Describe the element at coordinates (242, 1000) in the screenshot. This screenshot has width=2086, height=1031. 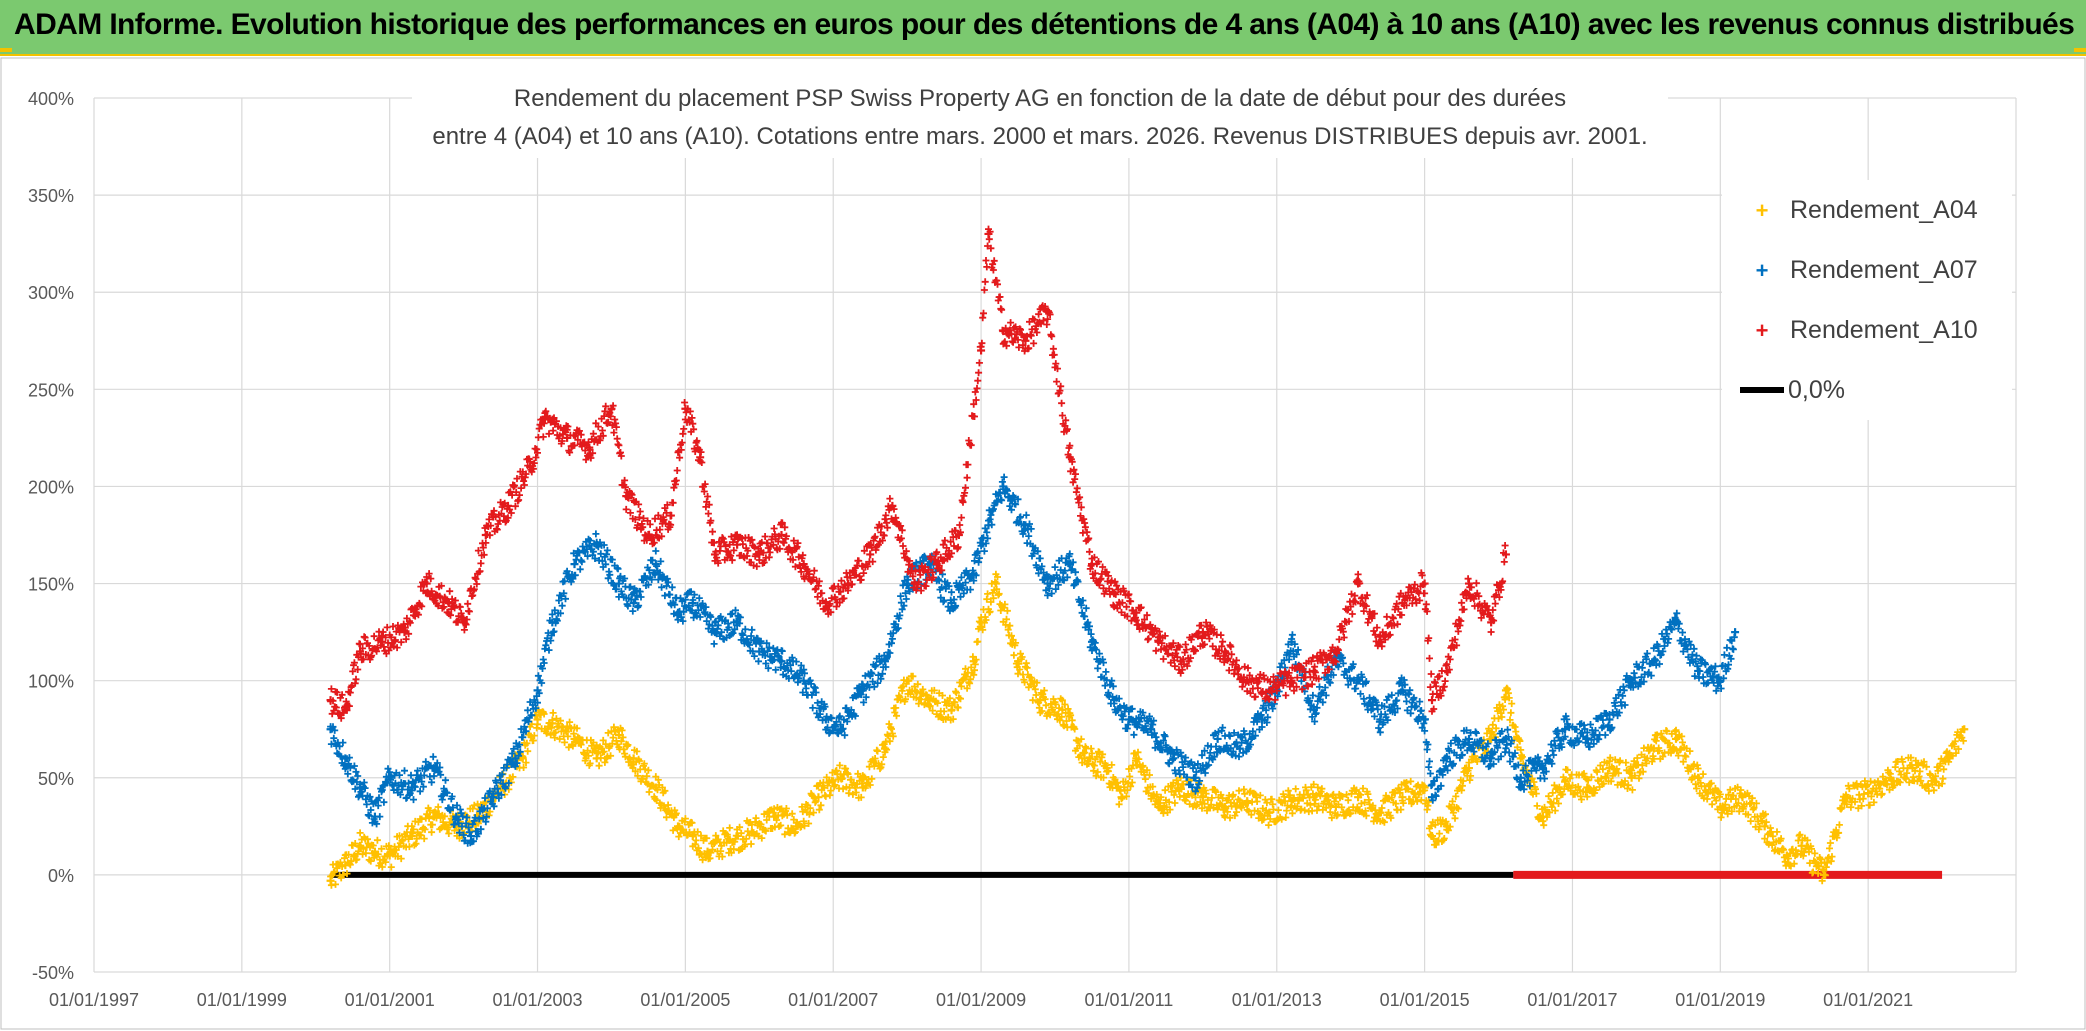
I see `x-tick-label: 01/01/1999` at that location.